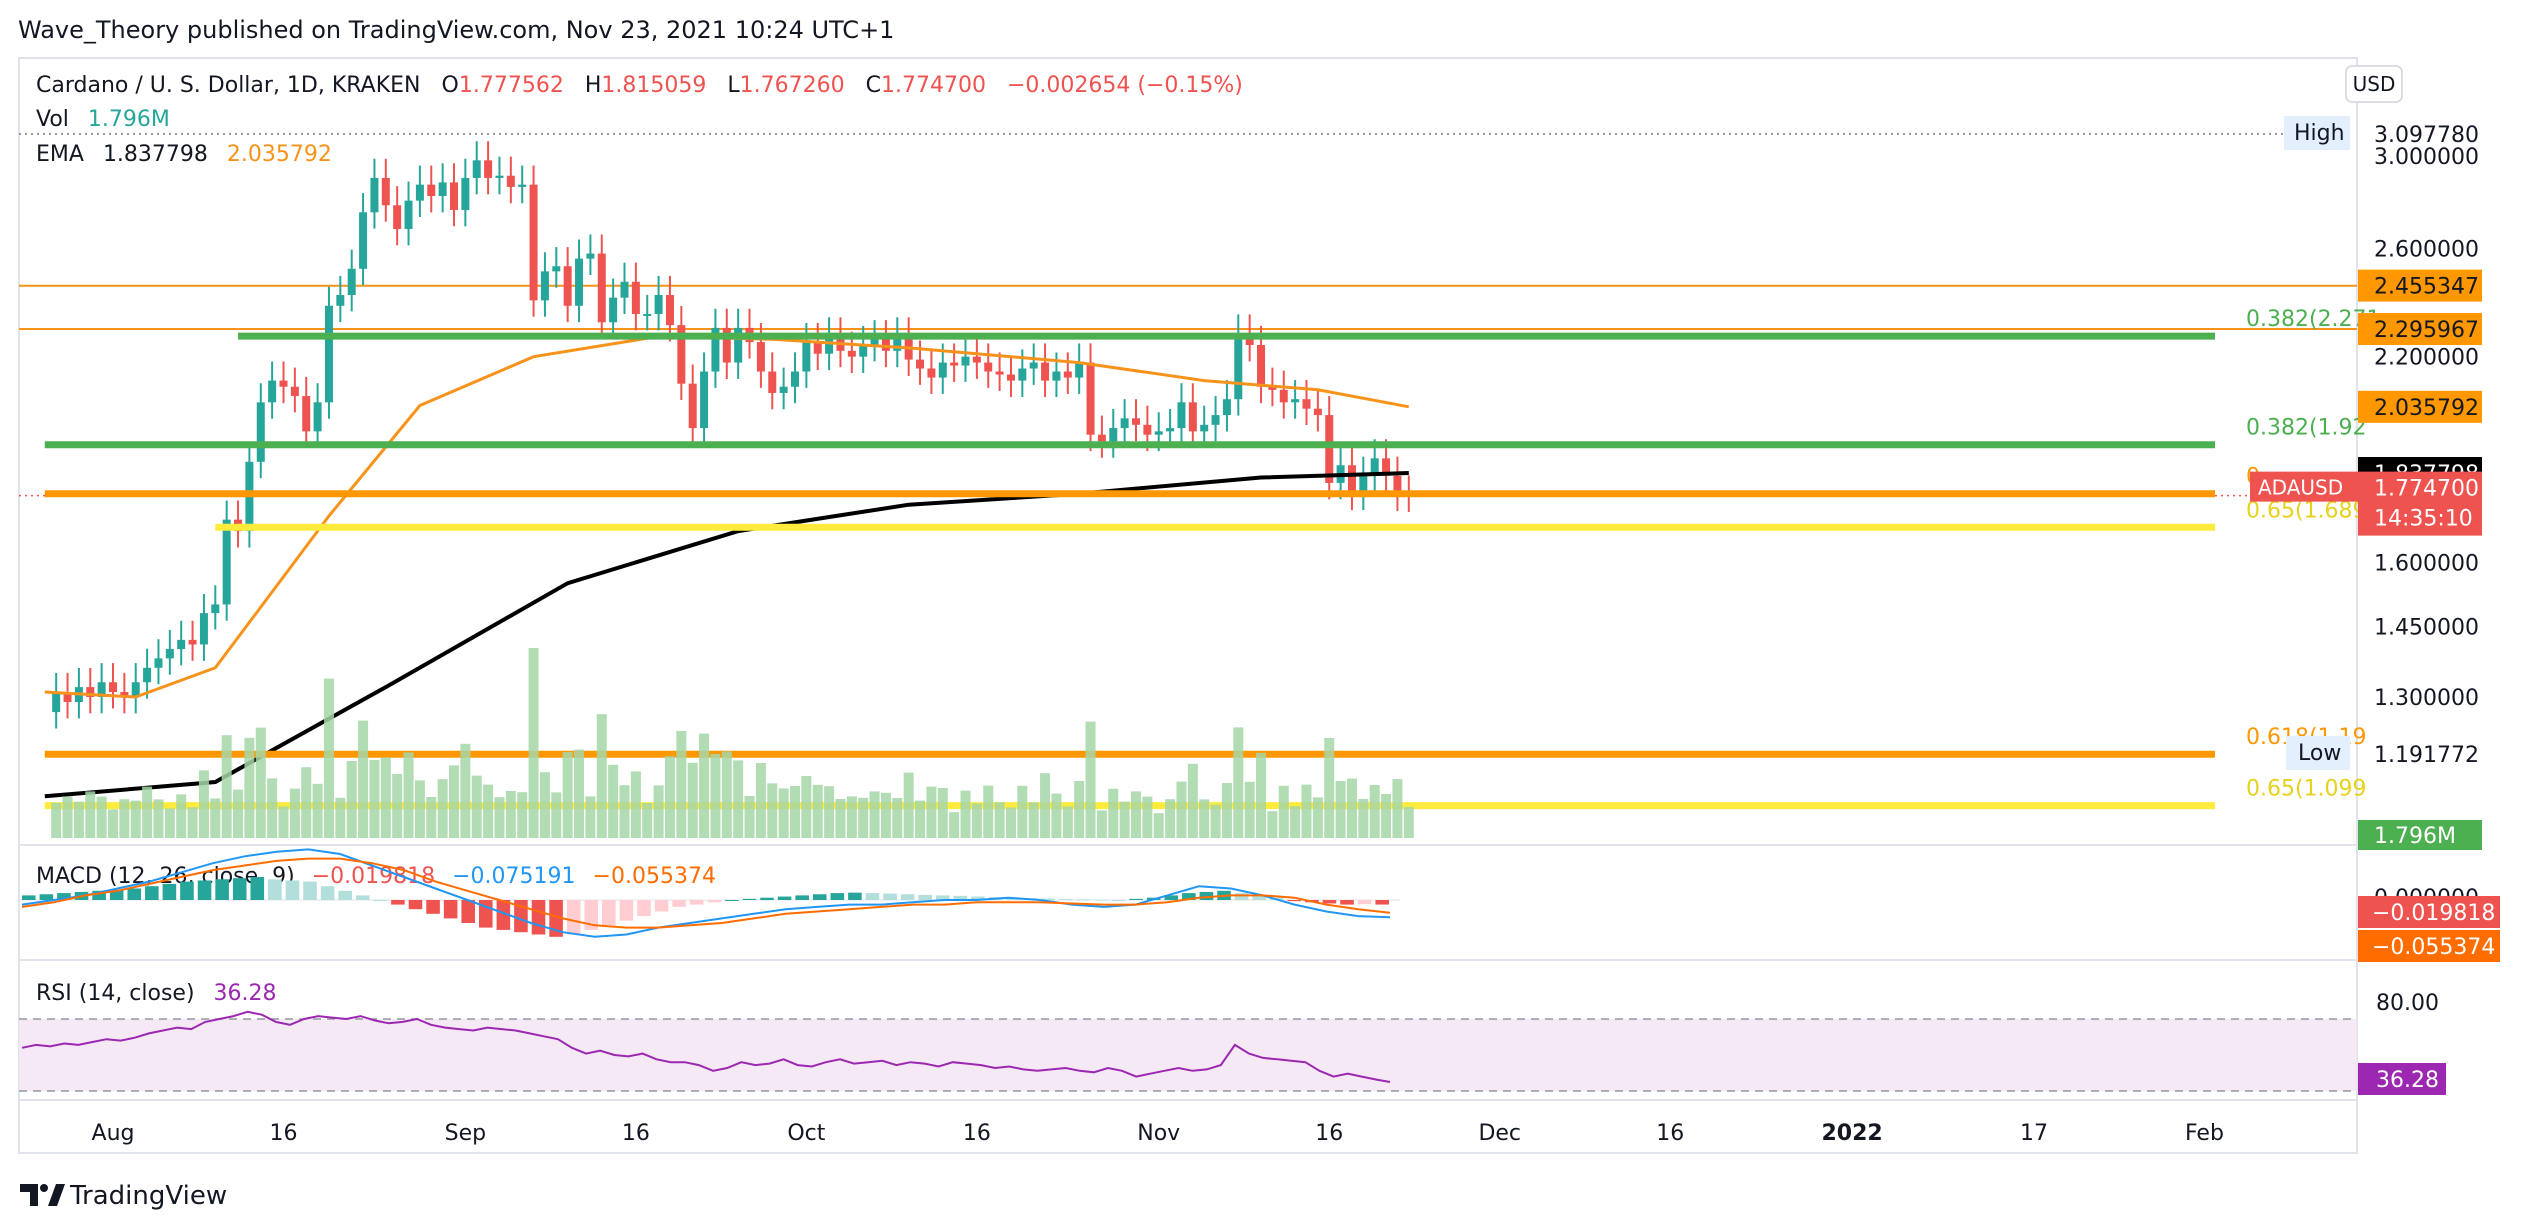 The width and height of the screenshot is (2528, 1230). What do you see at coordinates (123, 1196) in the screenshot?
I see `tradingview-logo: TradingView` at bounding box center [123, 1196].